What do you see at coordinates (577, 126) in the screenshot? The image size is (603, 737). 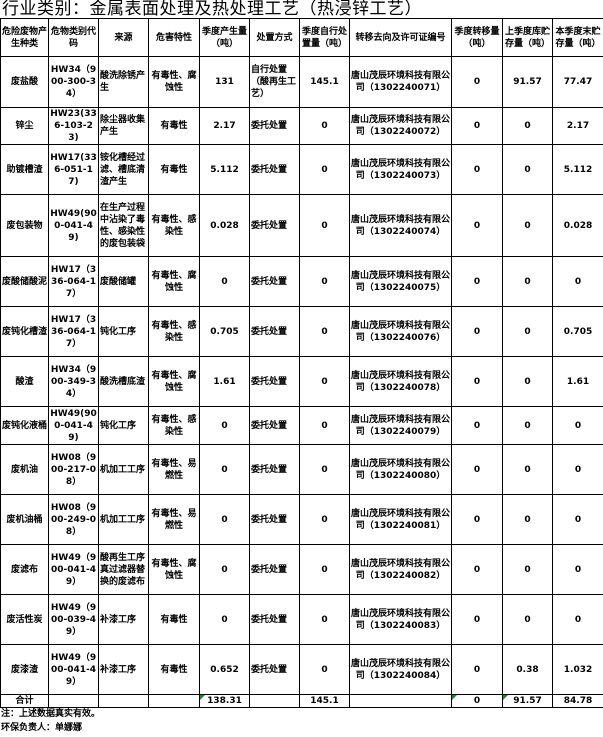 I see `cell-end-stock: 2.17` at bounding box center [577, 126].